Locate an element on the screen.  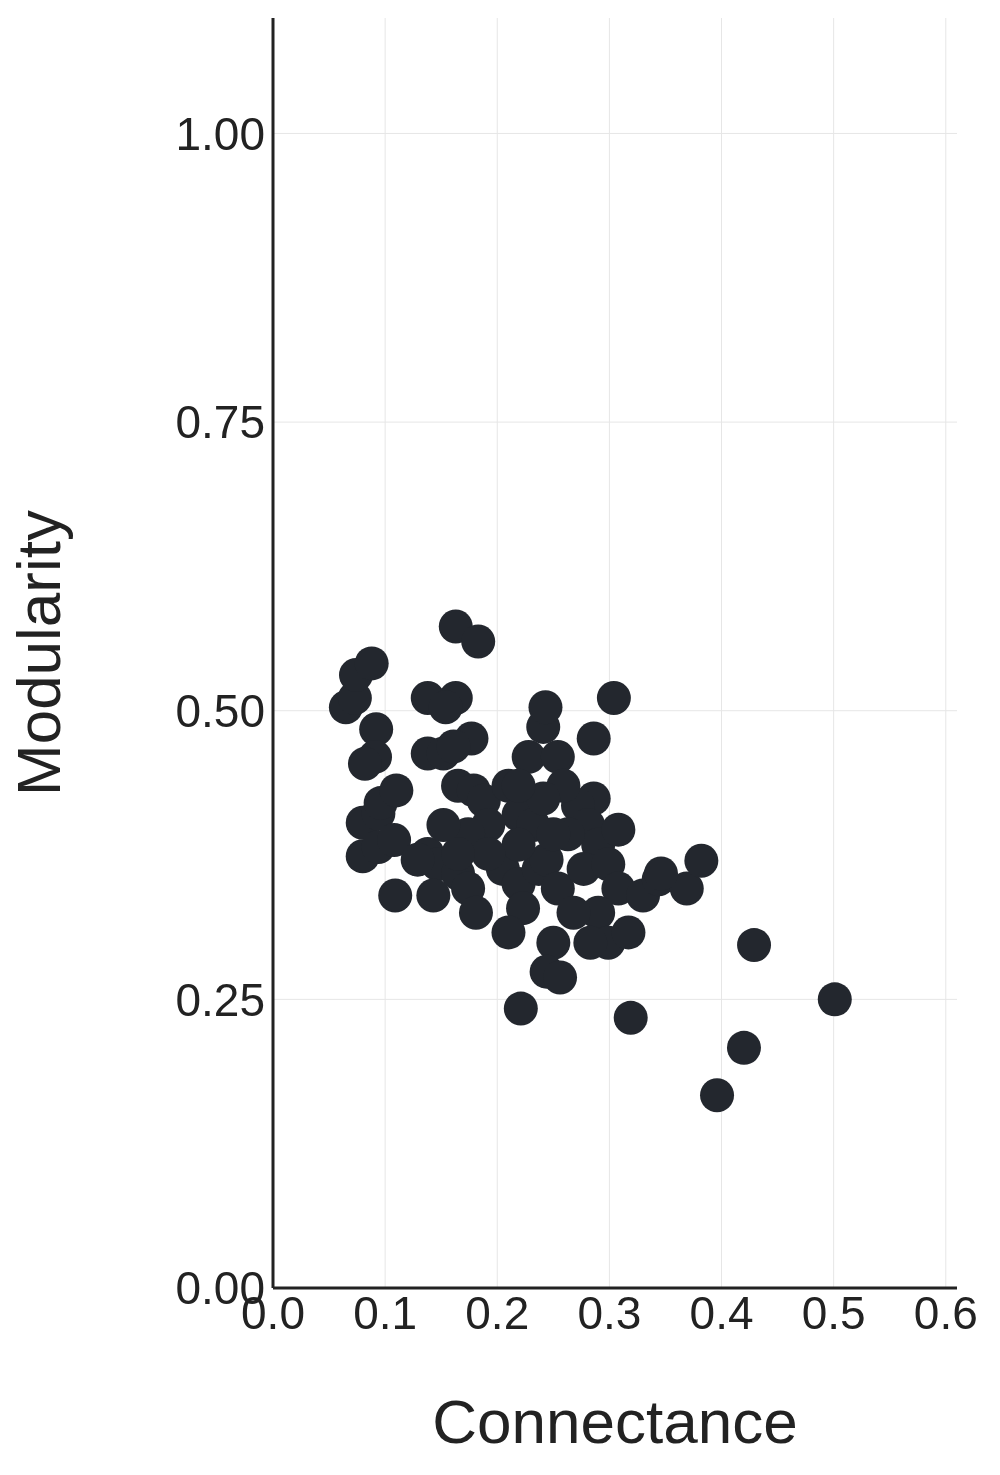
x-tick-label: 0.2 is located at coordinates (497, 1312).